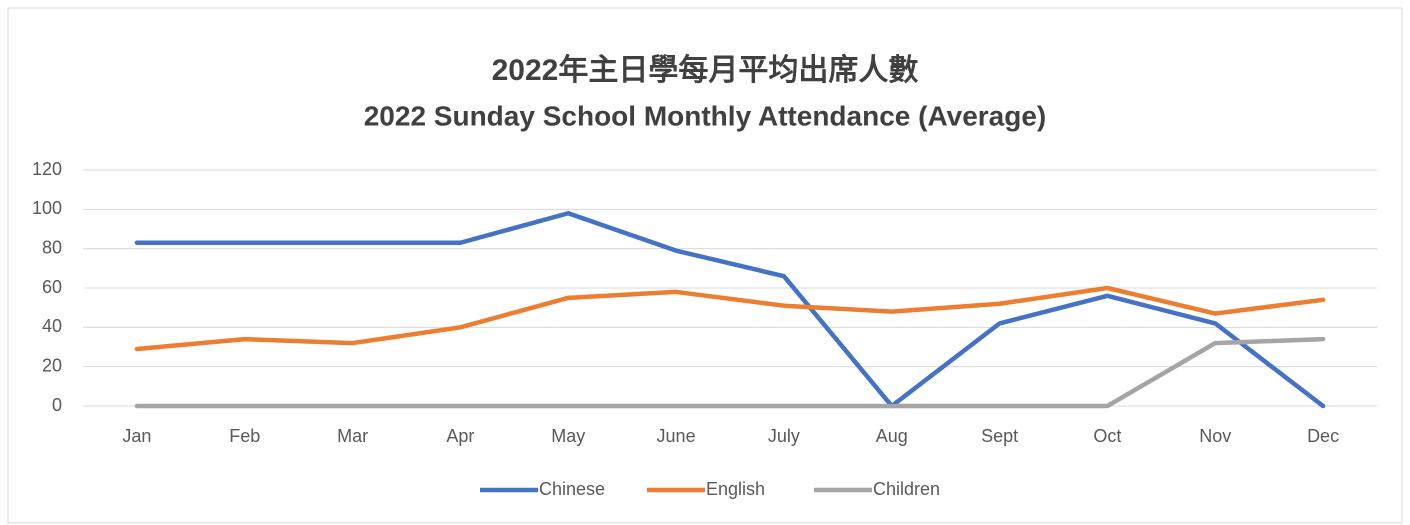 Image resolution: width=1410 pixels, height=525 pixels. Describe the element at coordinates (47, 169) in the screenshot. I see `y-tick-label: 120` at that location.